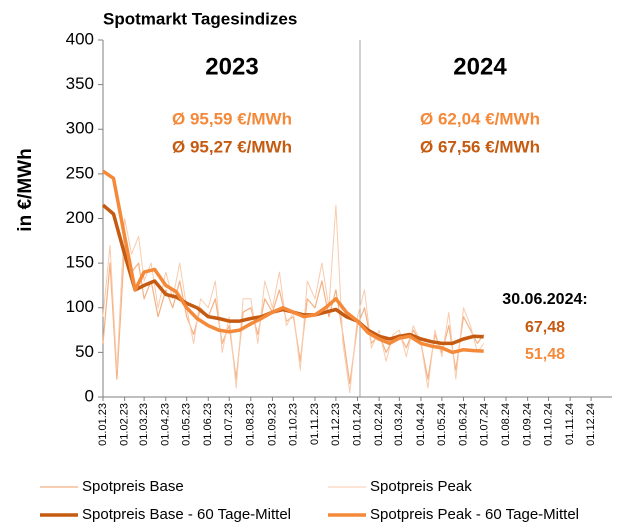 This screenshot has height=523, width=632. I want to click on annotation: Ø 95,27 €/MWh, so click(232, 146).